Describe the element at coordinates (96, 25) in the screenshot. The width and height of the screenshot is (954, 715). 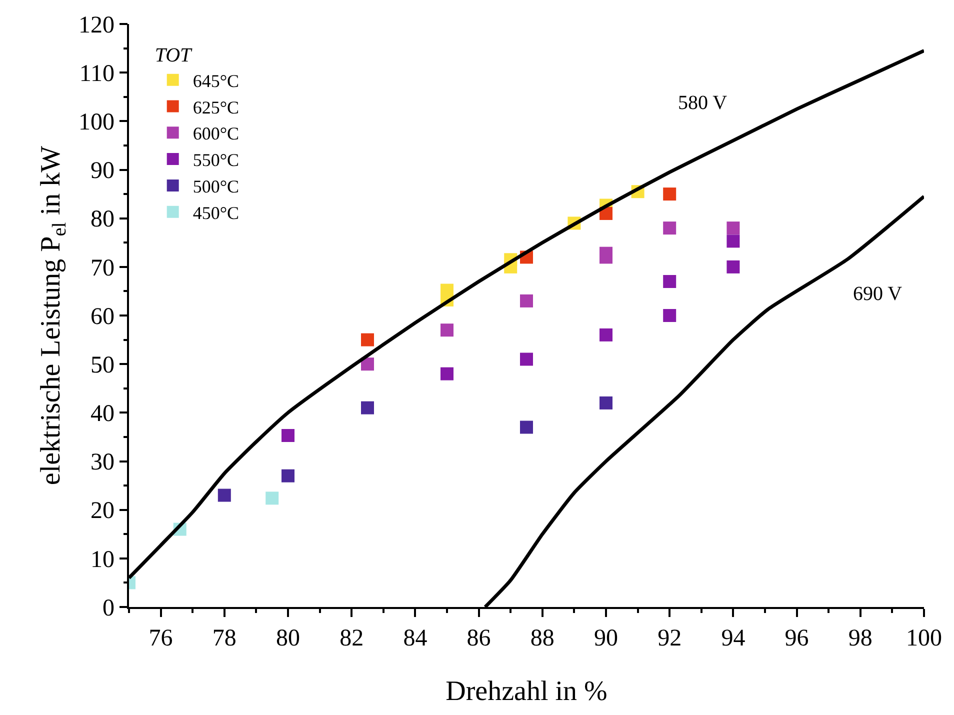
I see `y-tick-label: 120` at that location.